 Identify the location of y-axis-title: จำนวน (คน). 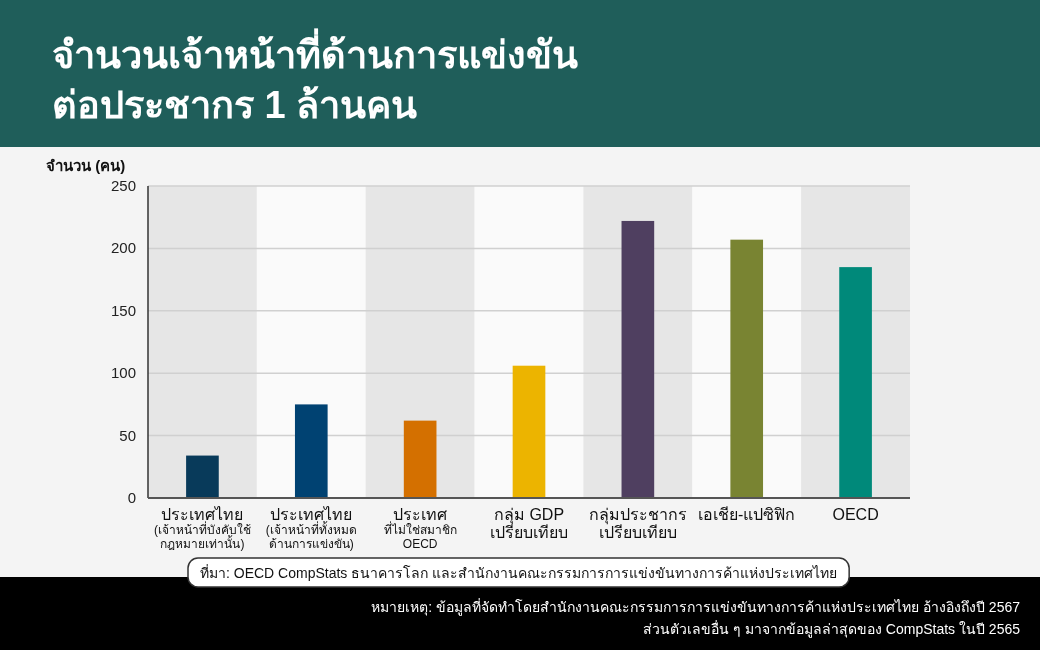
(86, 165).